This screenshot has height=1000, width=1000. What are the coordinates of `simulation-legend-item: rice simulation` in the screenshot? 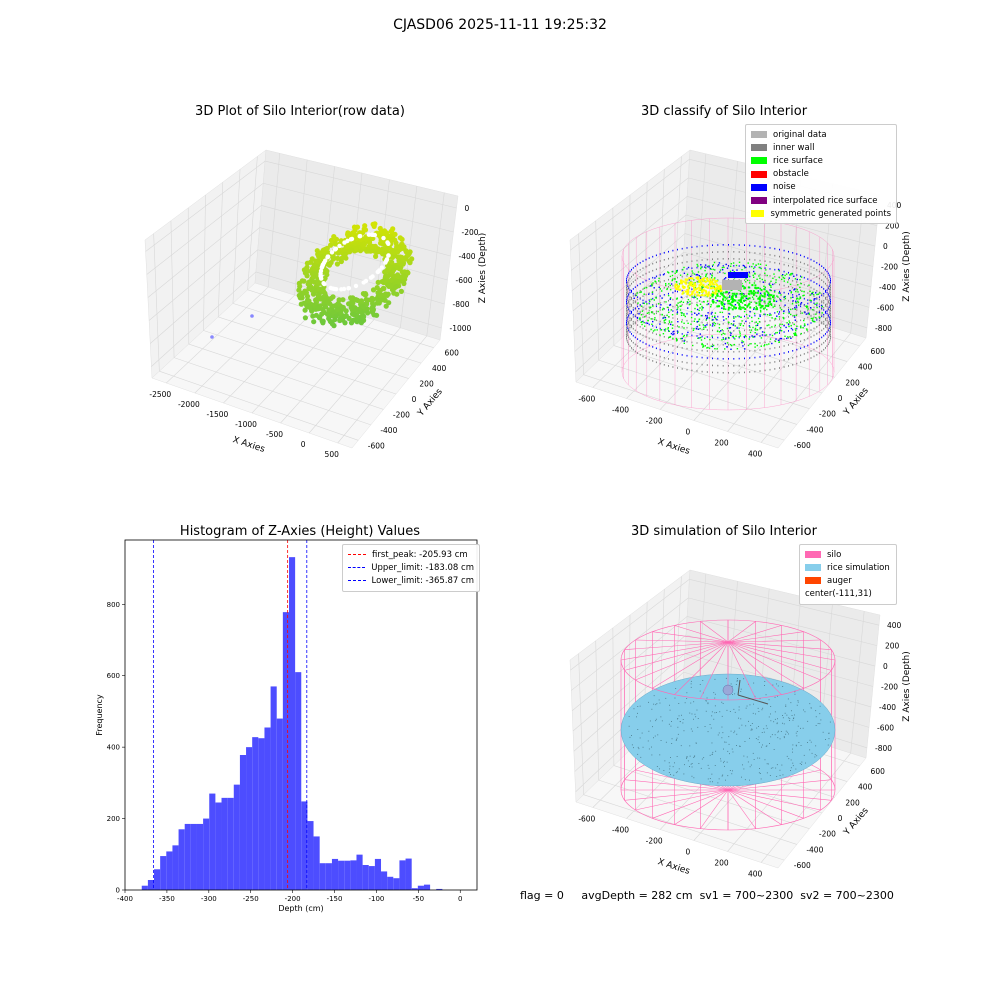 It's located at (848, 567).